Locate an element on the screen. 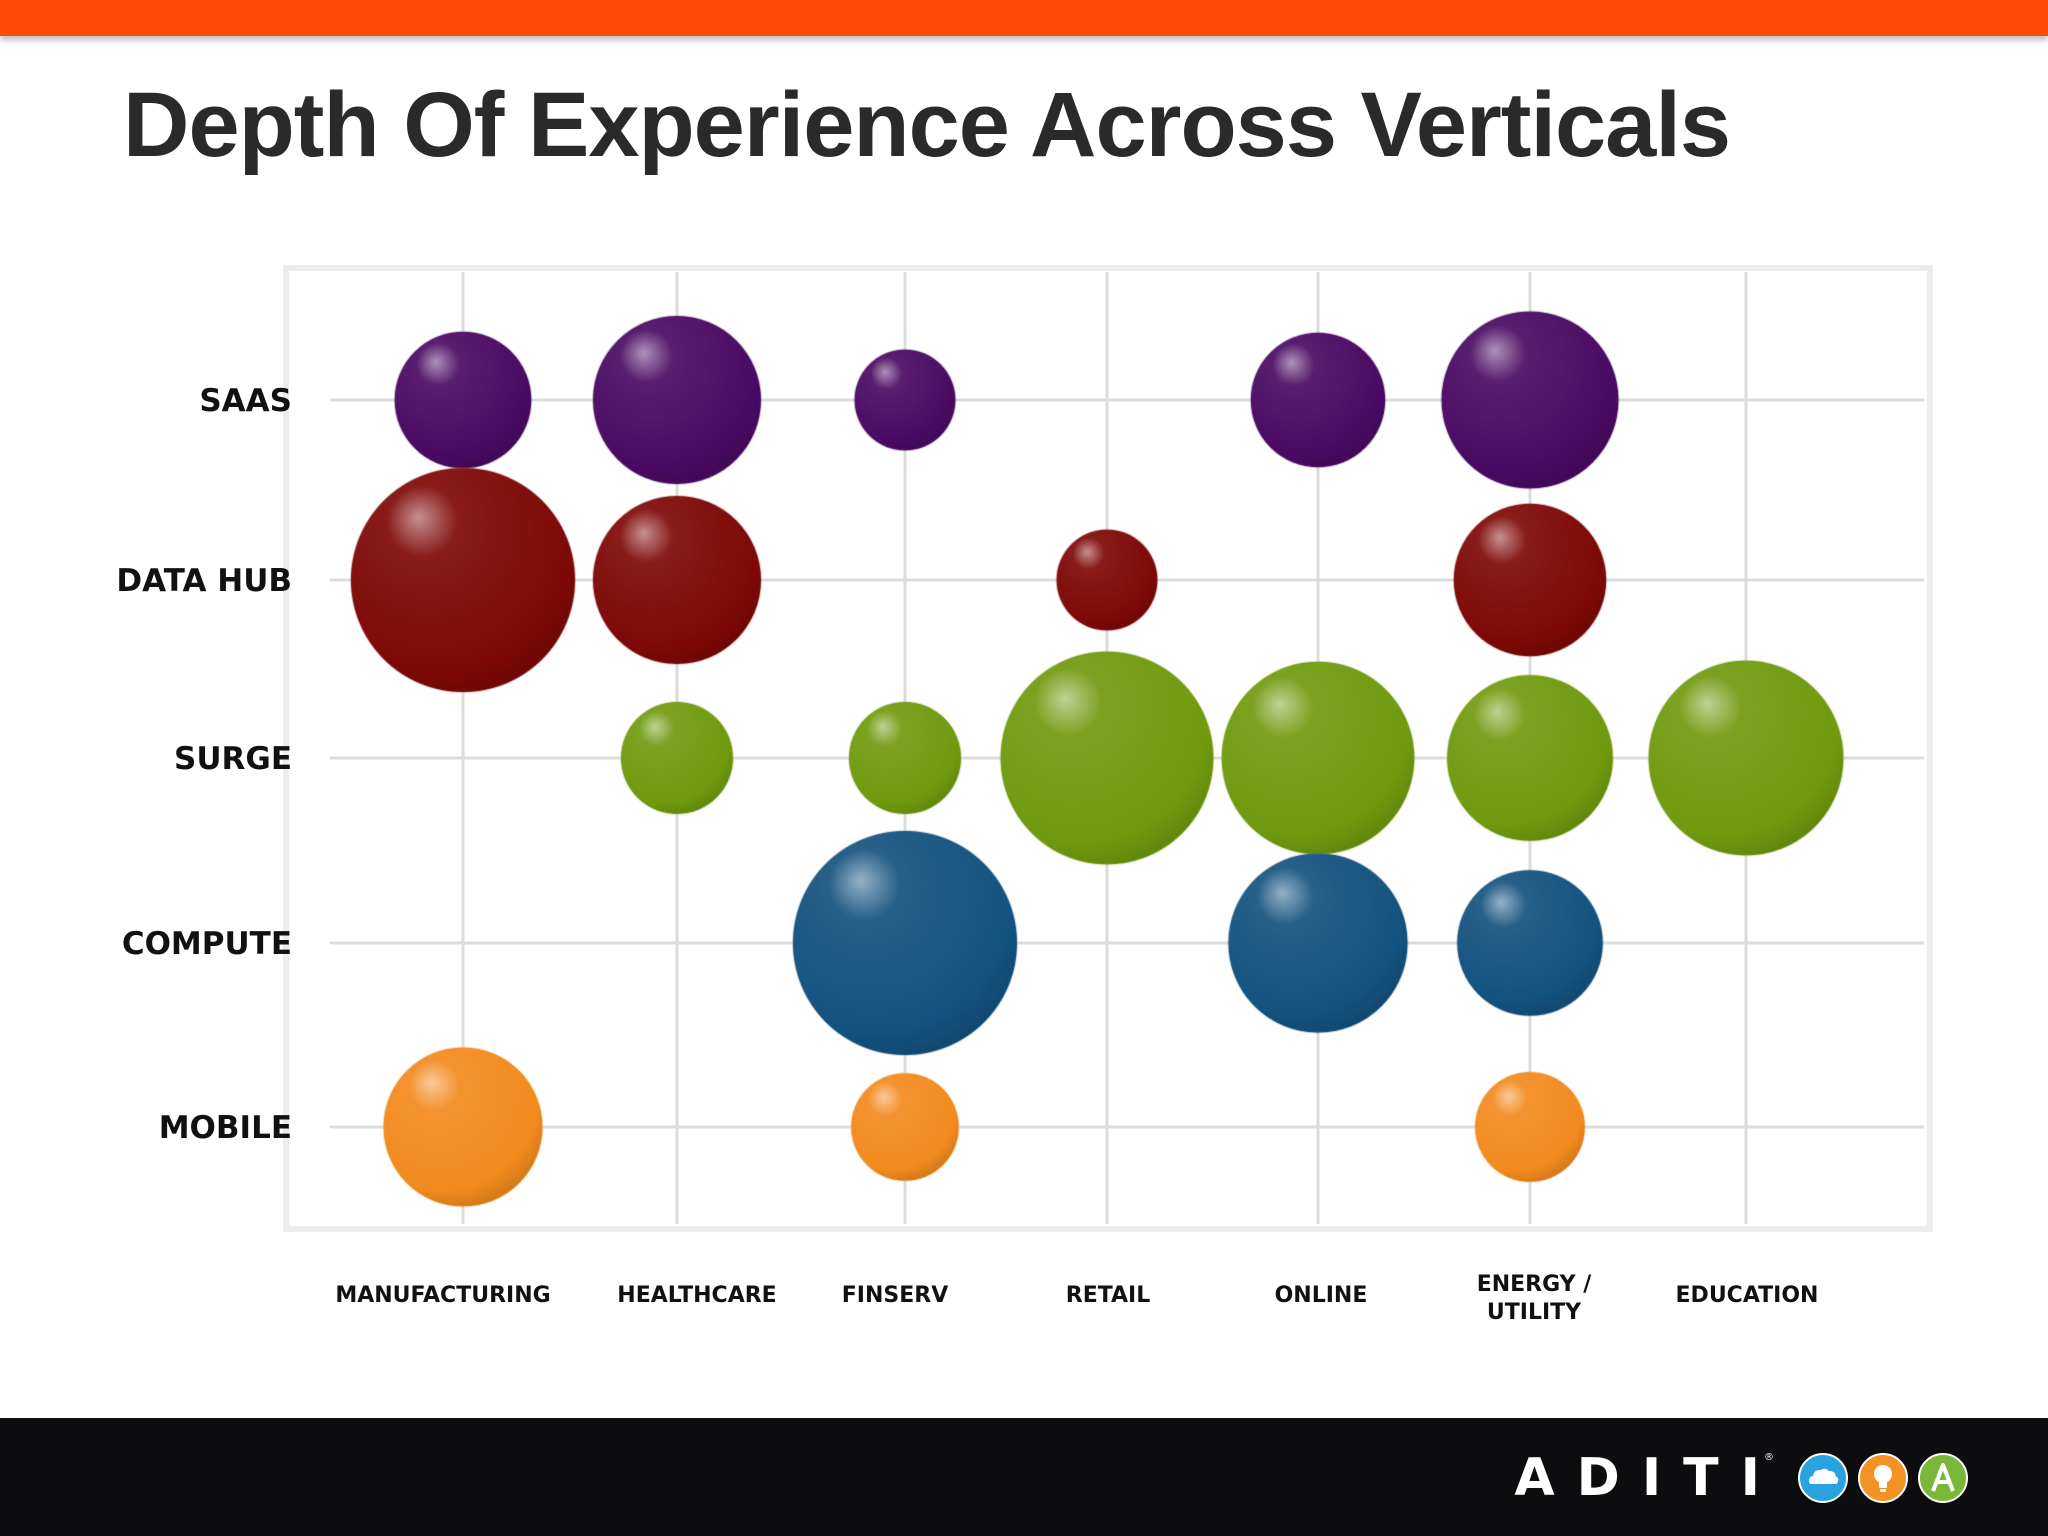  row-label: MOBILE is located at coordinates (225, 1128).